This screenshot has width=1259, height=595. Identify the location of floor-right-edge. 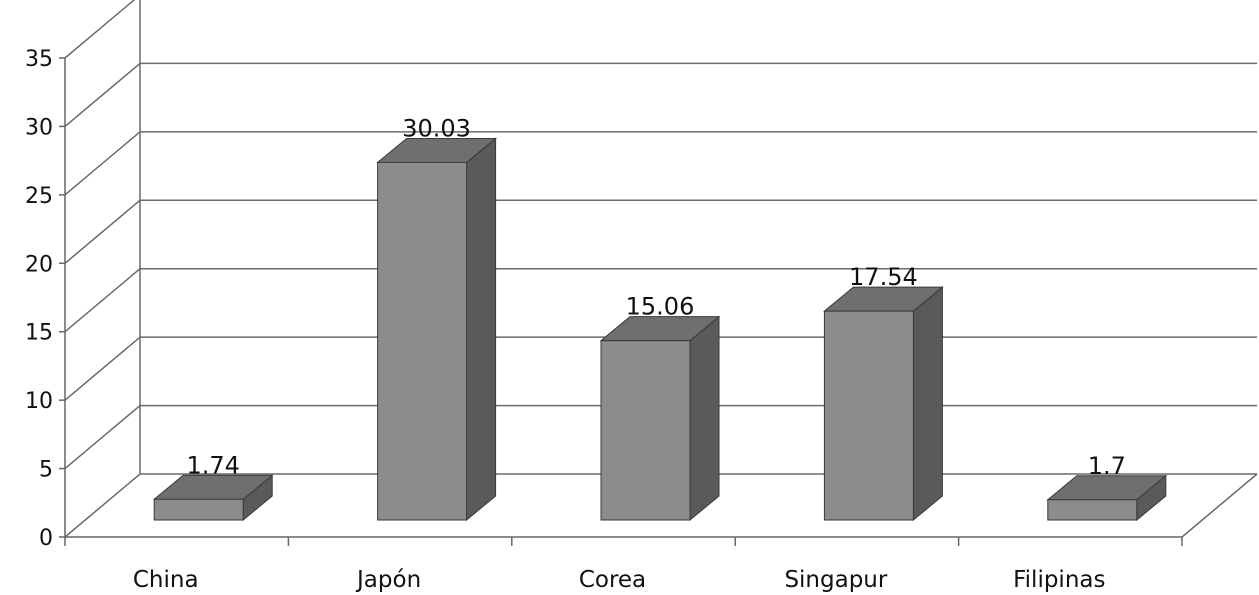
(1219, 505).